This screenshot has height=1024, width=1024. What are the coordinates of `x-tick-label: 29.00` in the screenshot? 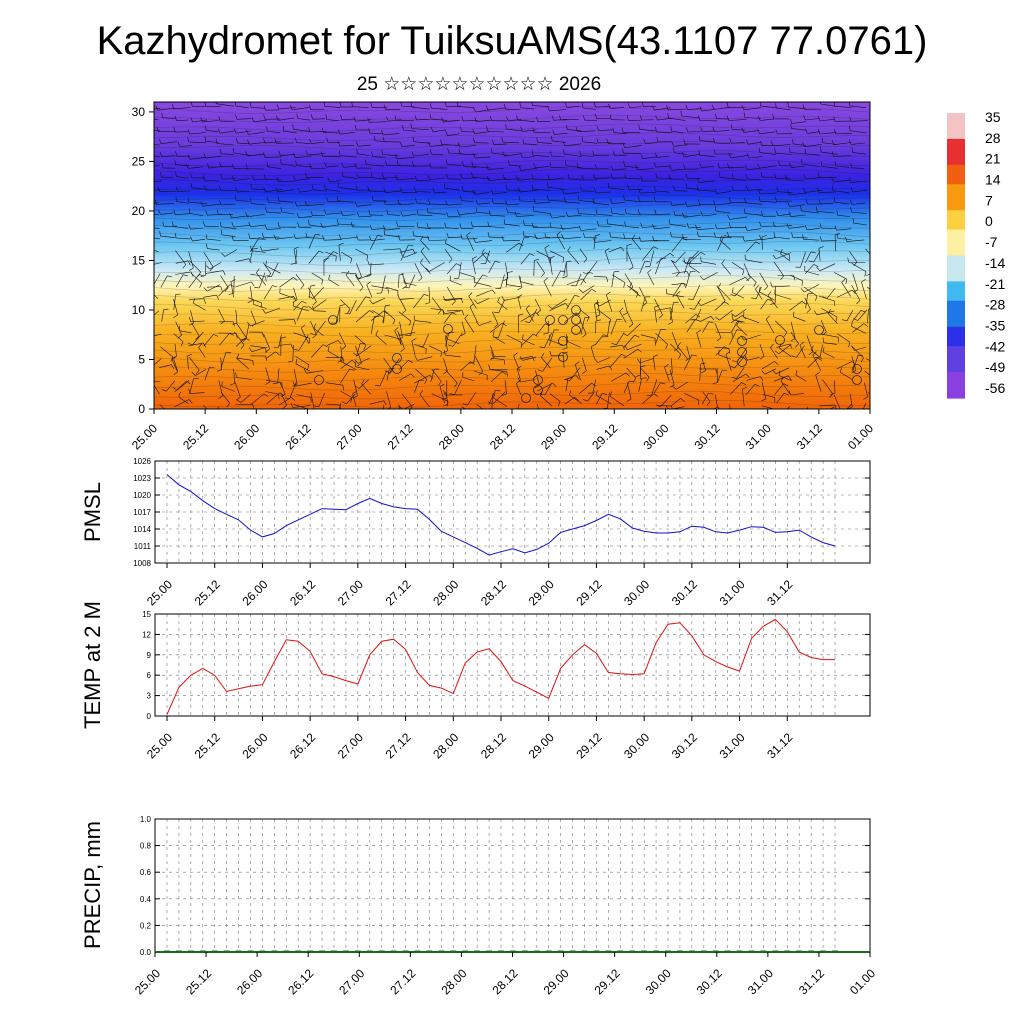 It's located at (556, 981).